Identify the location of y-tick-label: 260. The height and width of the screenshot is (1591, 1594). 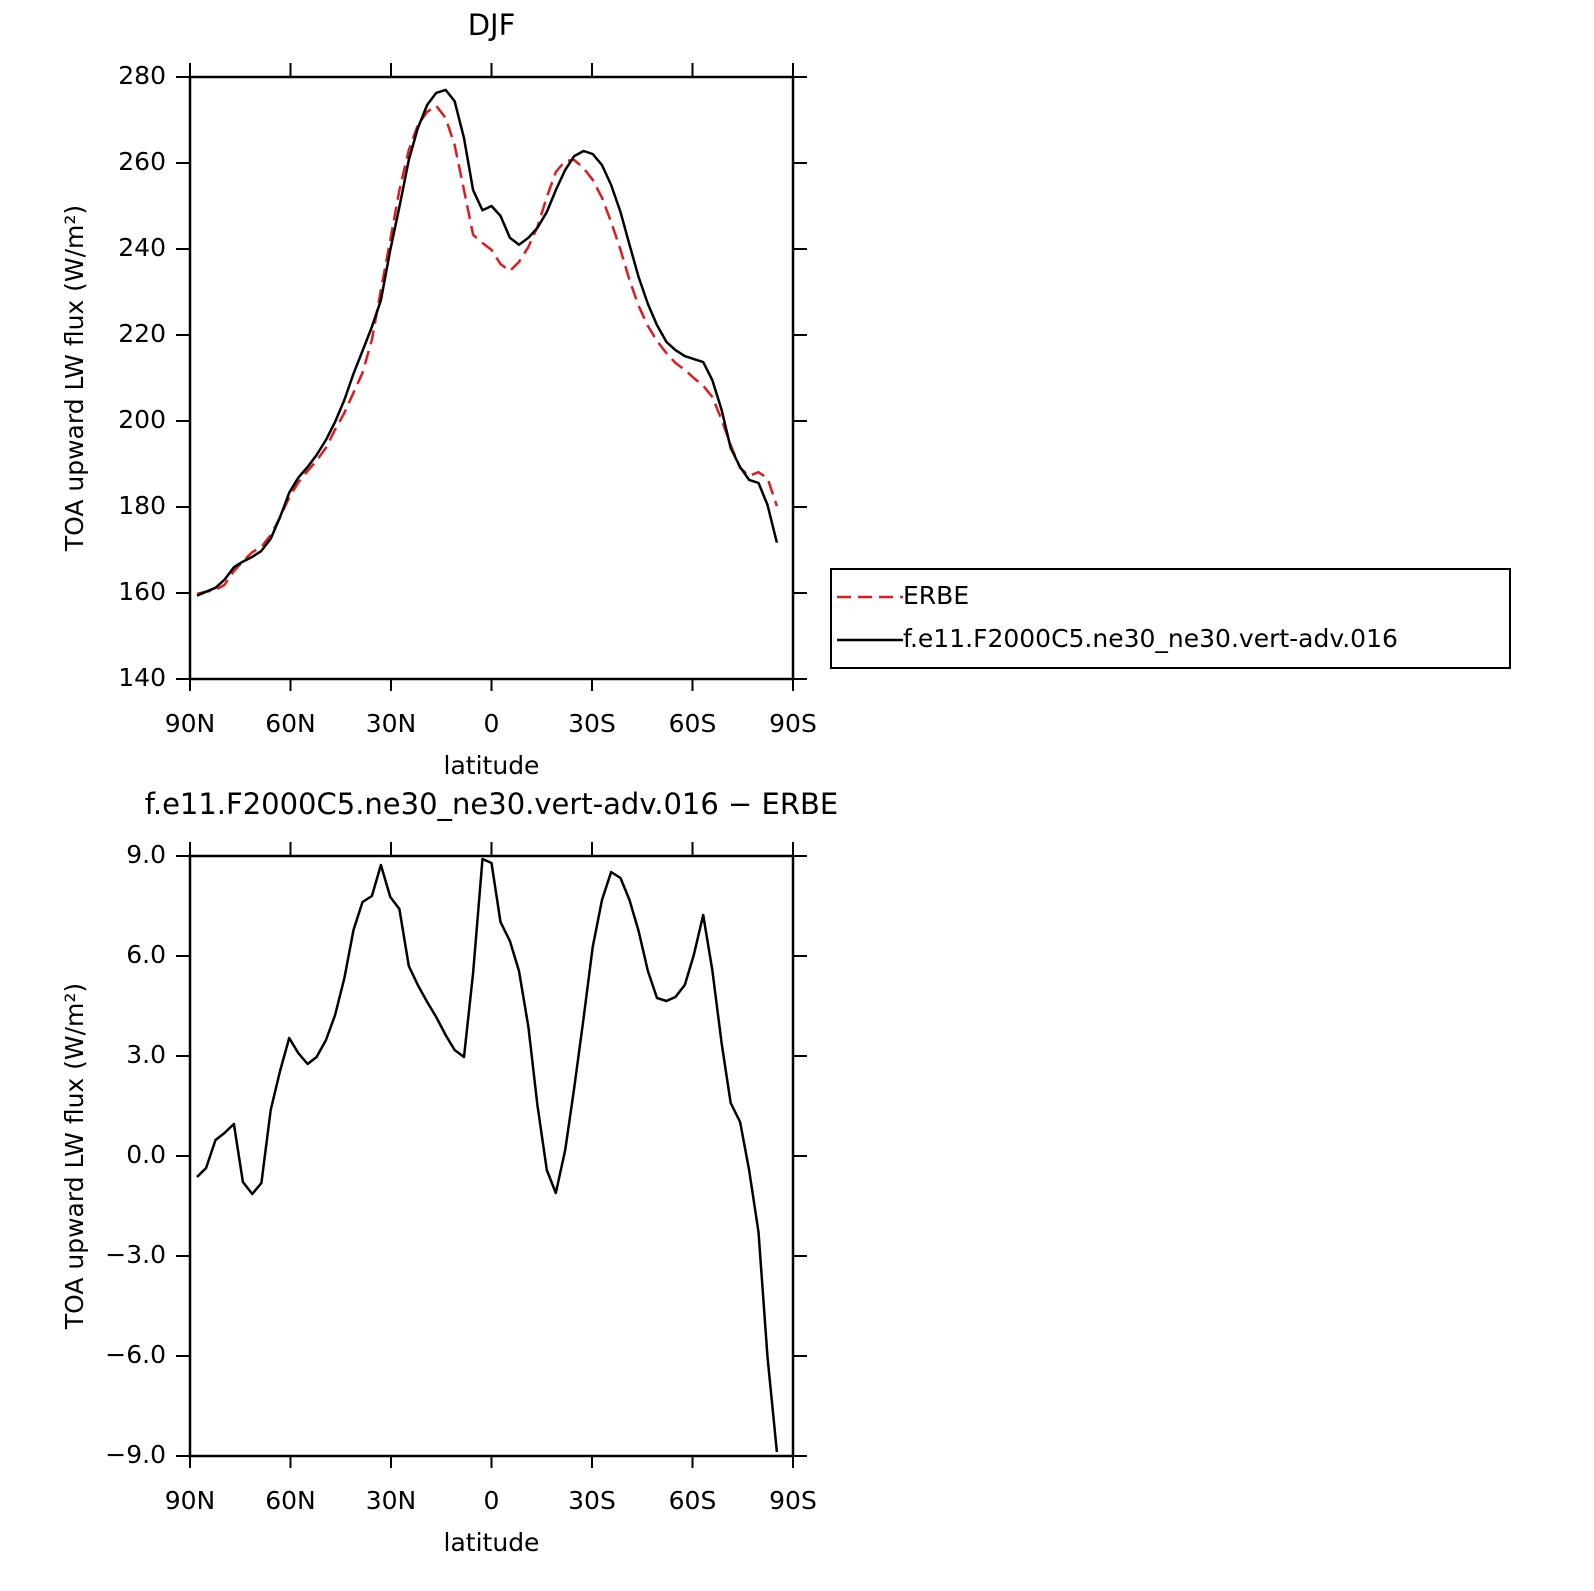
(142, 161).